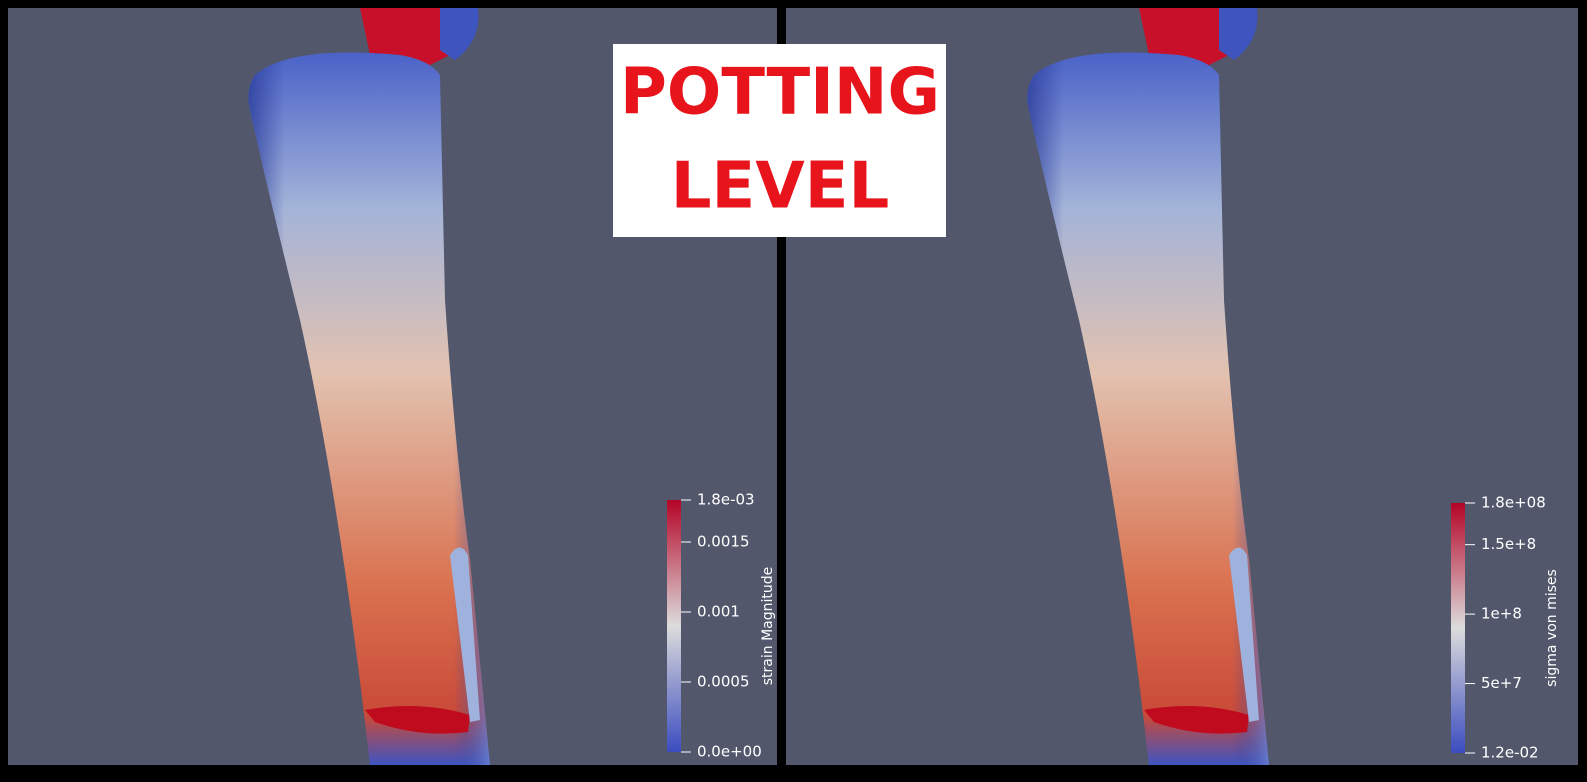 Image resolution: width=1587 pixels, height=782 pixels. Describe the element at coordinates (723, 542) in the screenshot. I see `colorbar-label: 0.0015` at that location.